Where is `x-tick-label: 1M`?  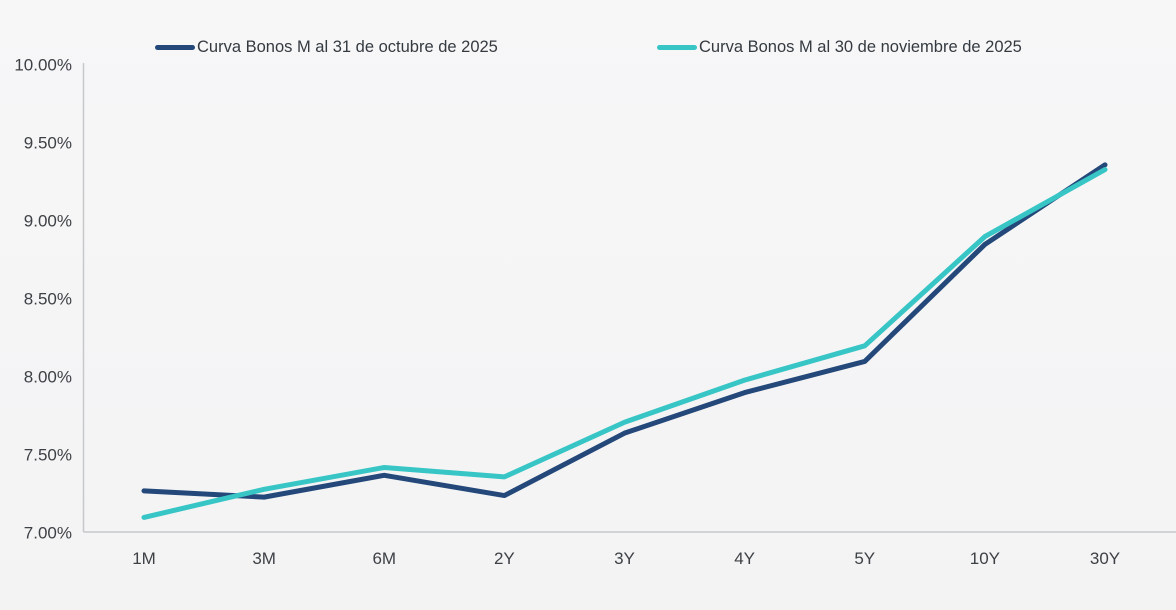
x-tick-label: 1M is located at coordinates (144, 558).